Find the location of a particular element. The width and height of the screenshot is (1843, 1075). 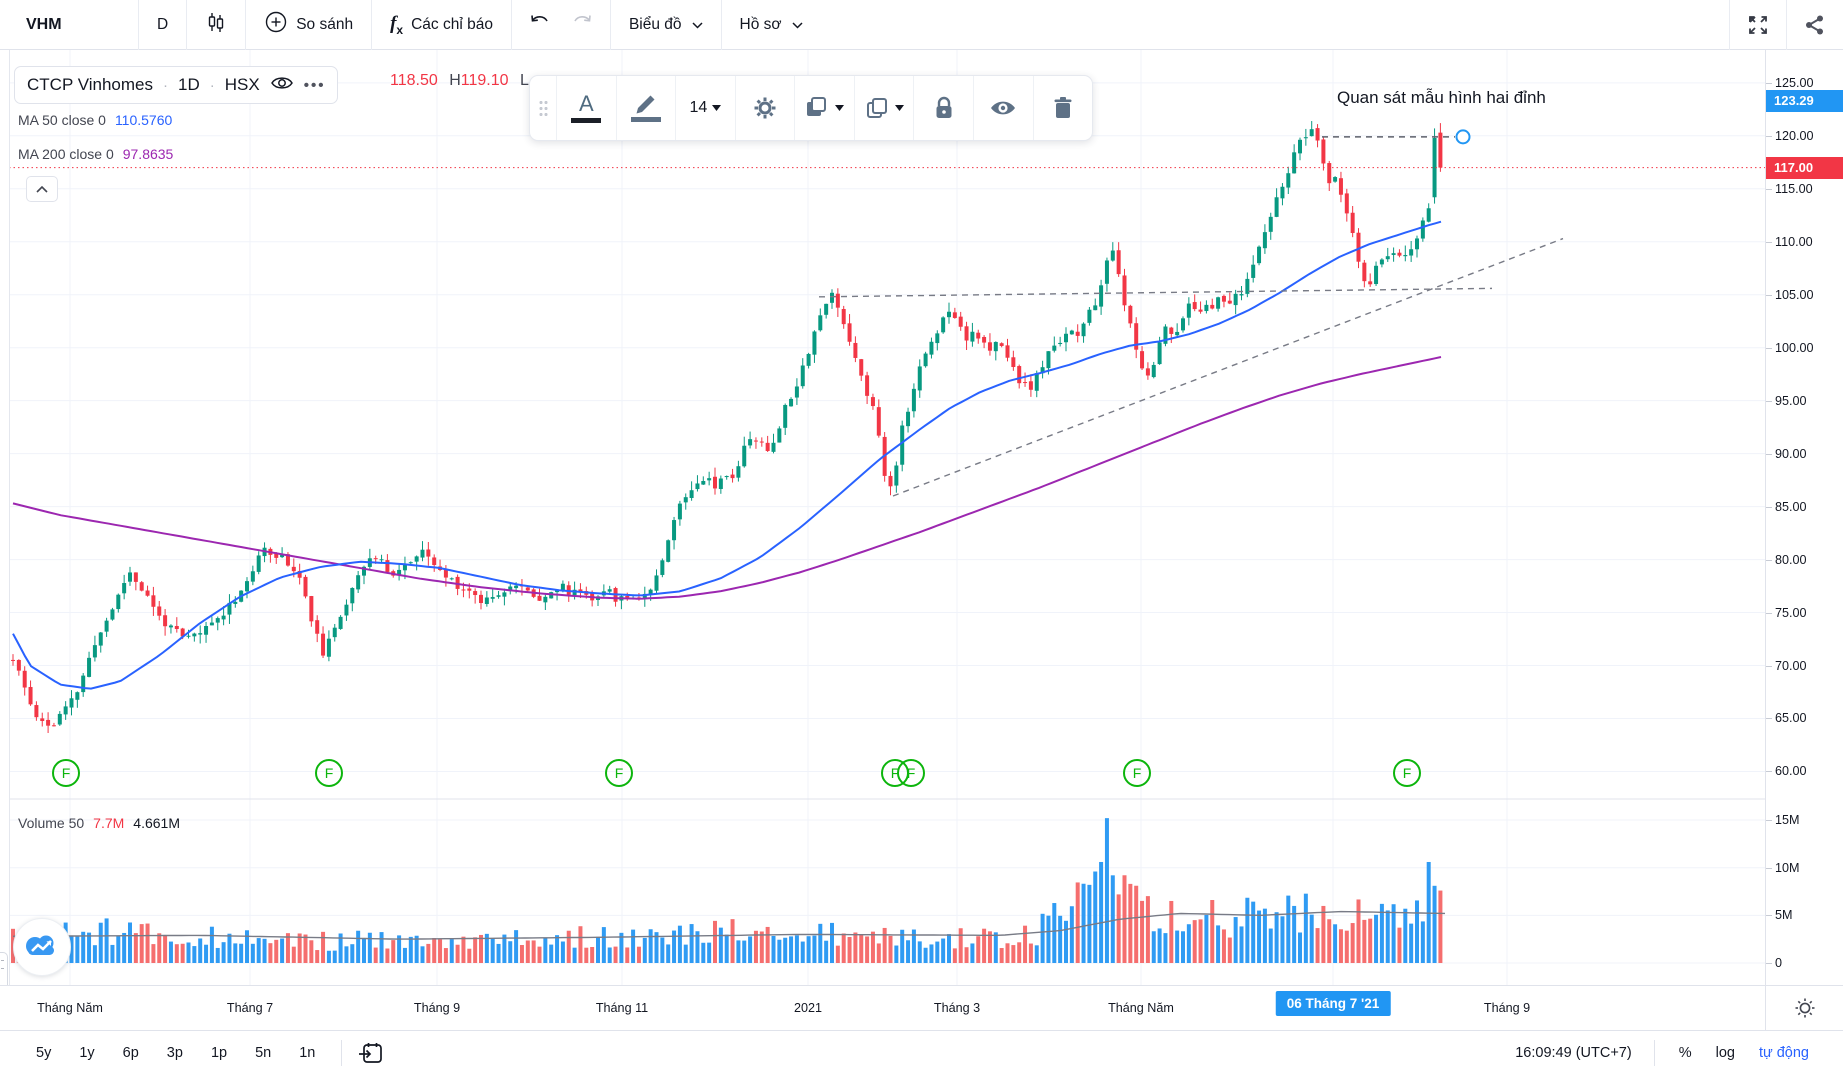

chart-style-button is located at coordinates (216, 25).